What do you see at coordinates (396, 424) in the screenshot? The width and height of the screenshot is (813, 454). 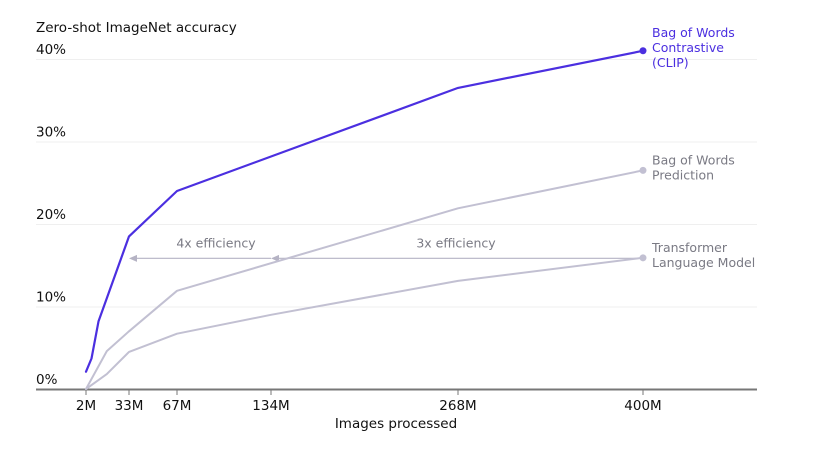 I see `x-axis-title: Images processed` at bounding box center [396, 424].